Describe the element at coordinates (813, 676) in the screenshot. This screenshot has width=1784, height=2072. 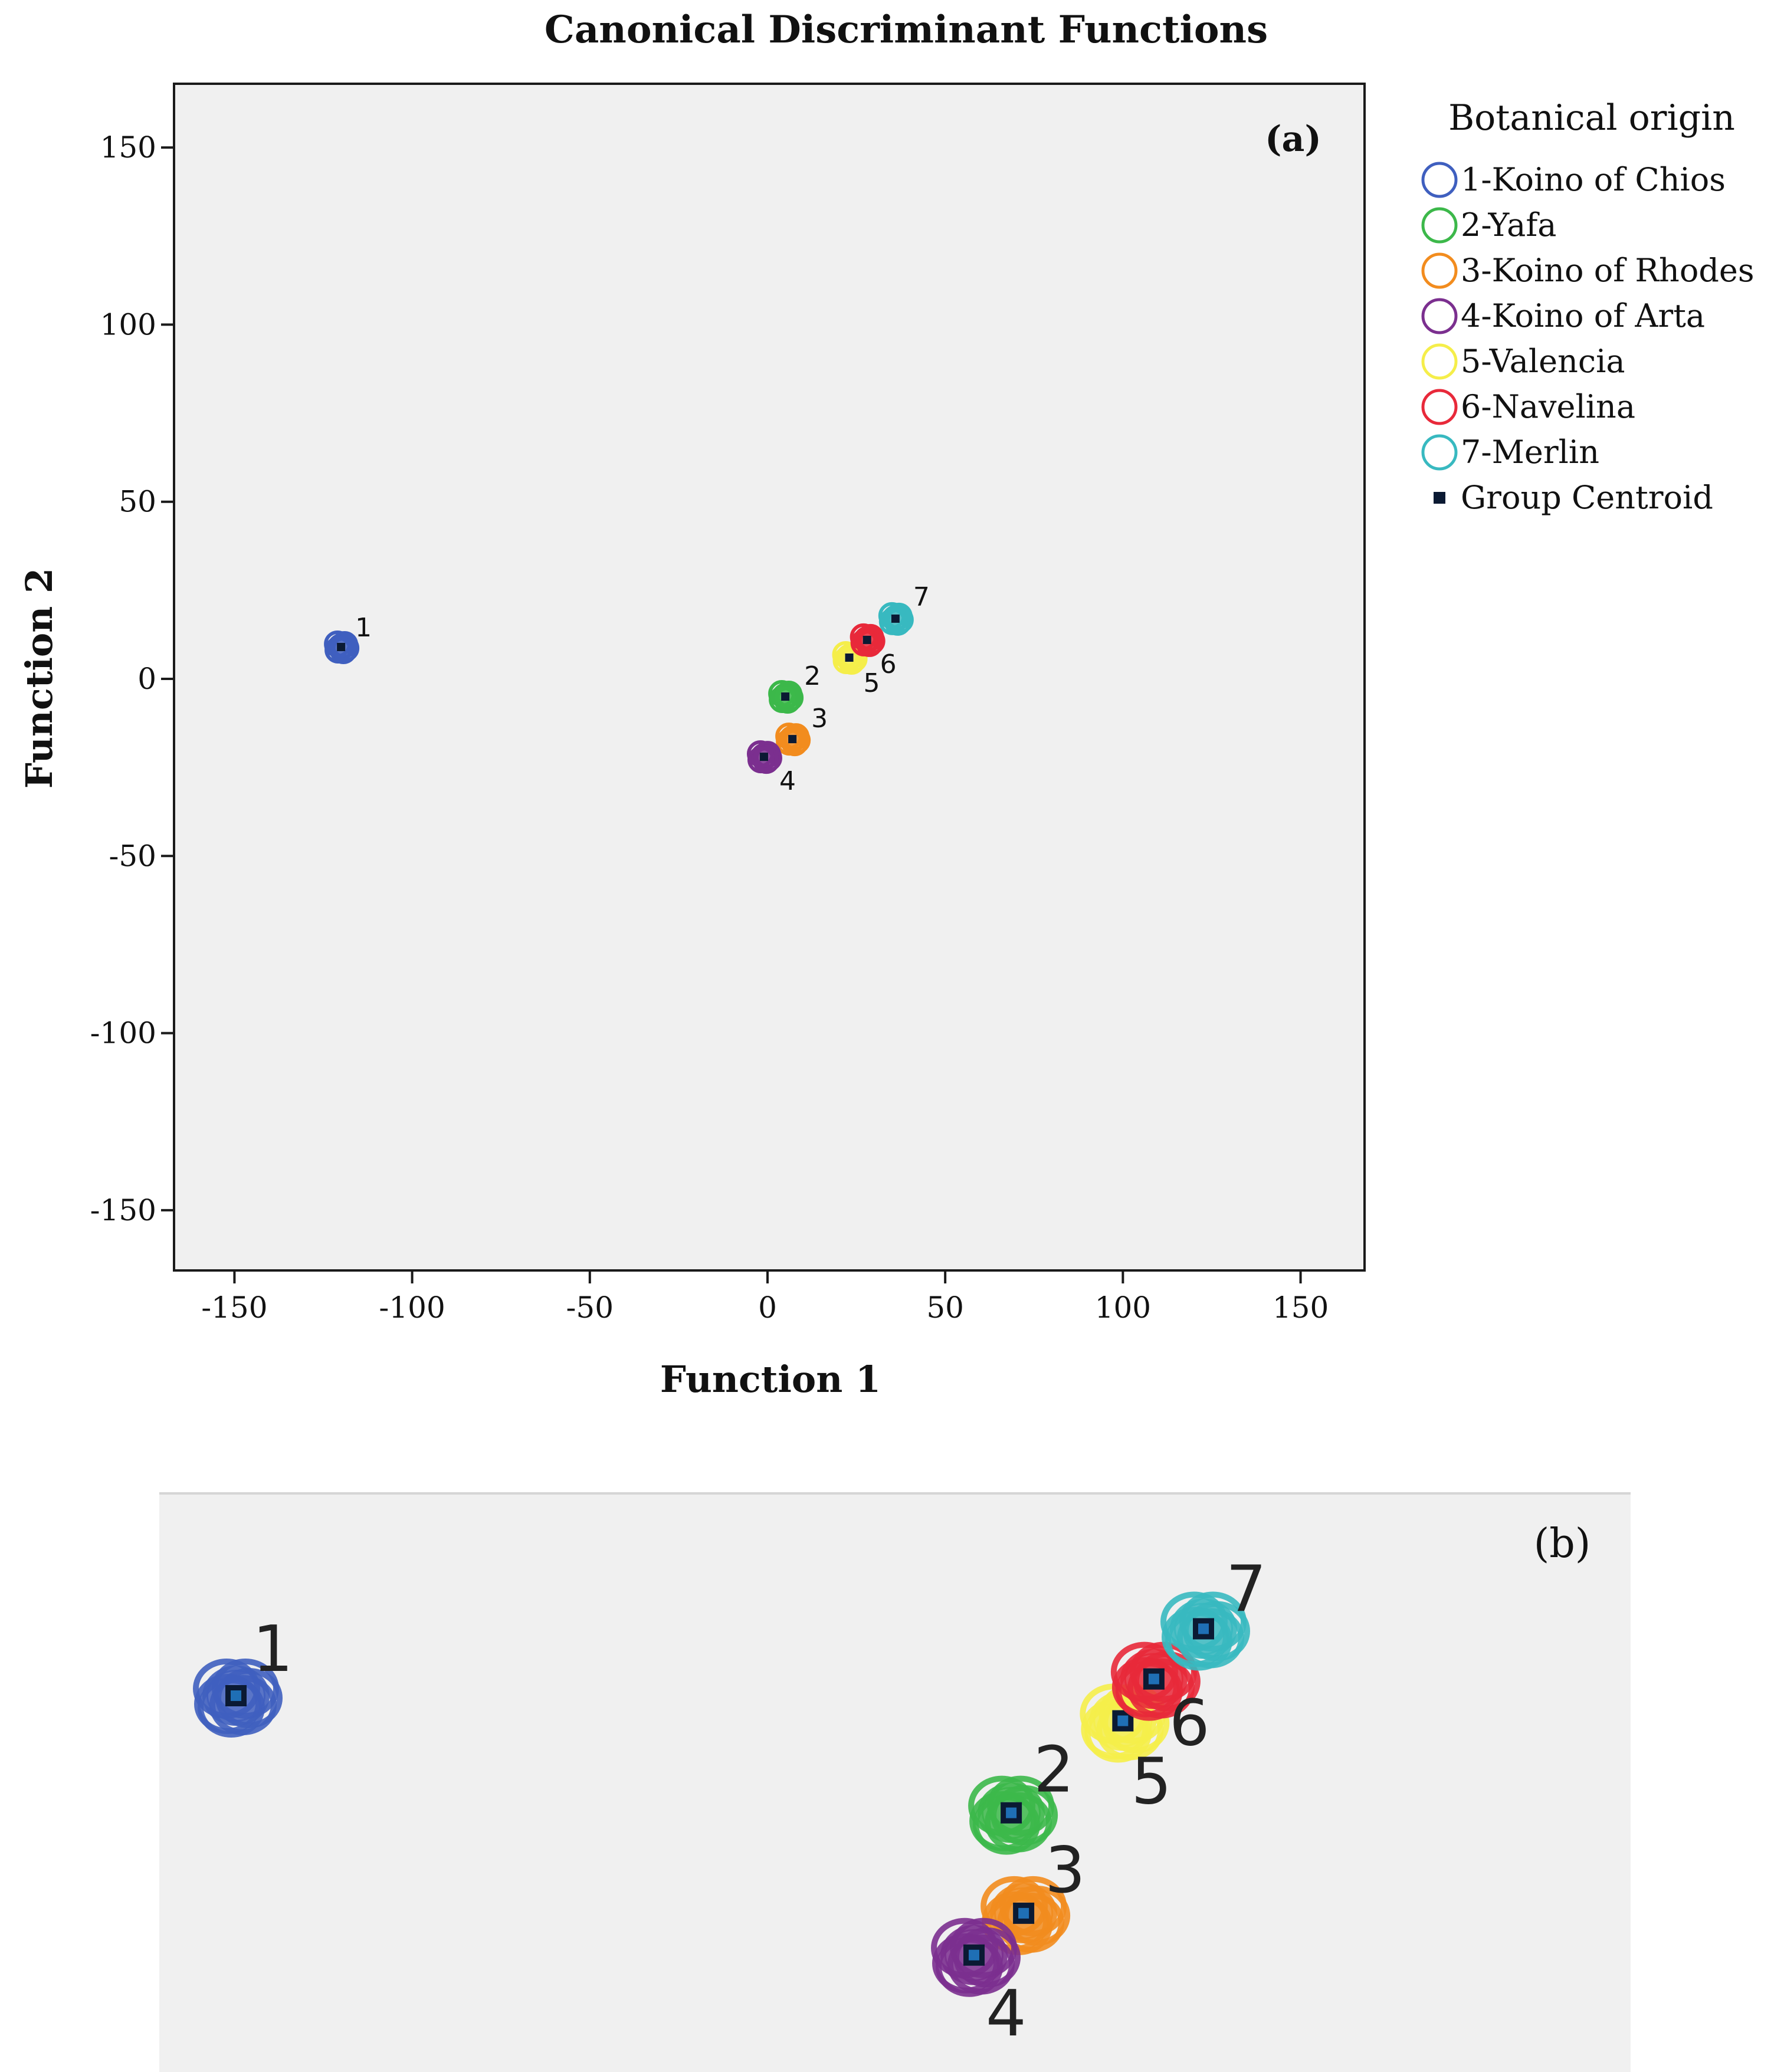
I see `group-label: 2` at that location.